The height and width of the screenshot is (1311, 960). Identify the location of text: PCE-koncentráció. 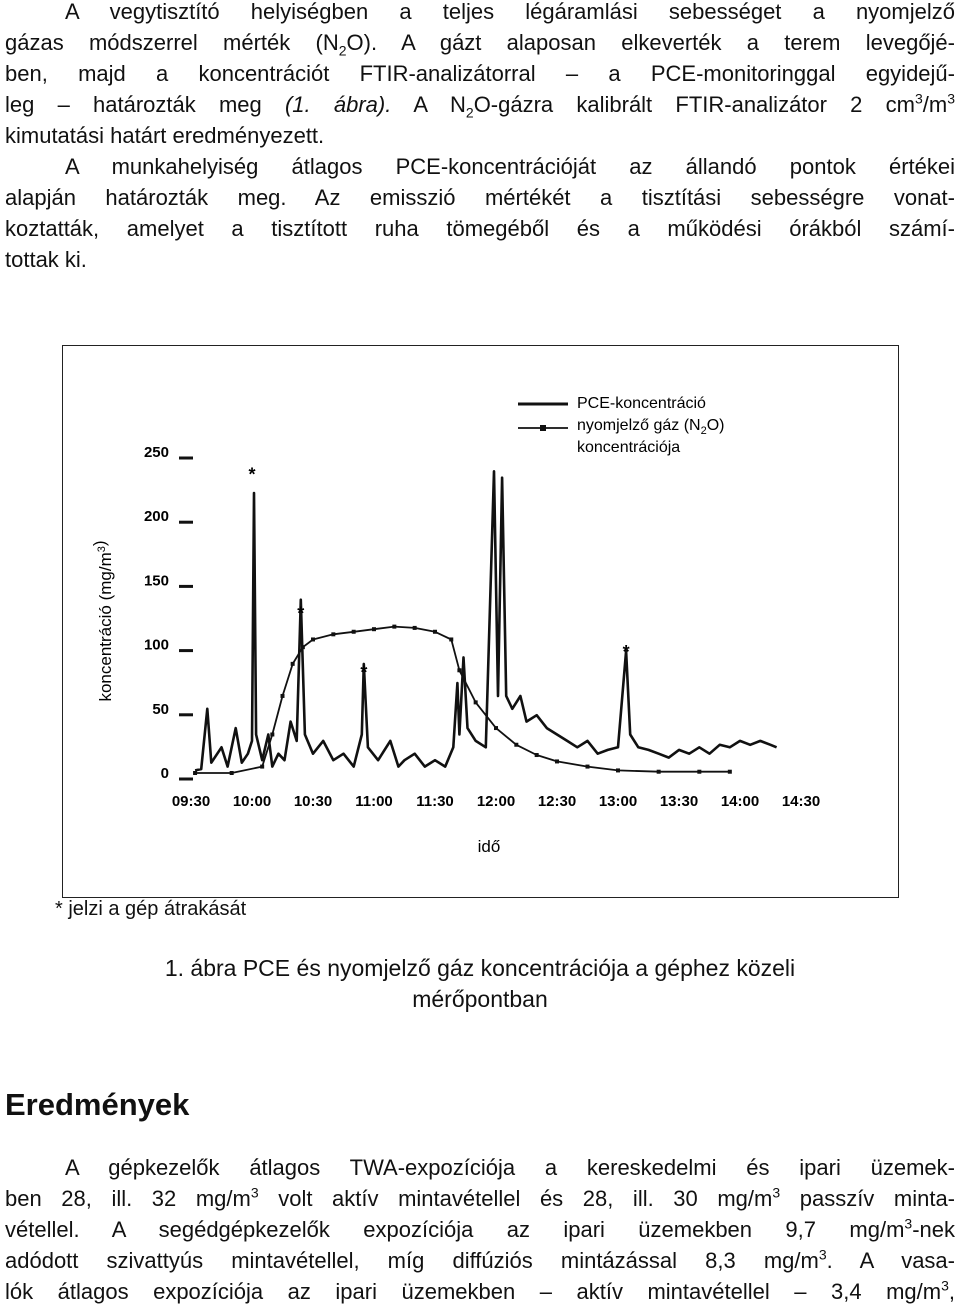
(641, 403).